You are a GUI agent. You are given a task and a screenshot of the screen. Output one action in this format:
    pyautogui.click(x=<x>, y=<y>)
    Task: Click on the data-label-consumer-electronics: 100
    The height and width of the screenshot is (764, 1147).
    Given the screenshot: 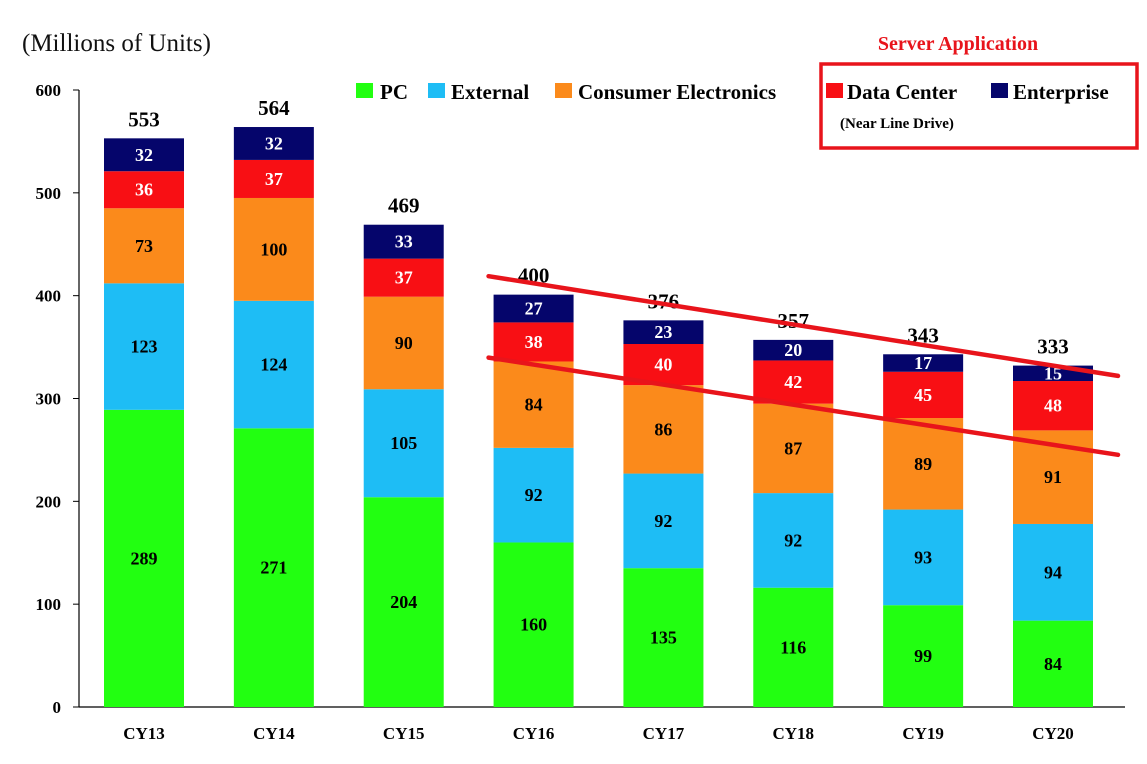 What is the action you would take?
    pyautogui.click(x=273, y=249)
    